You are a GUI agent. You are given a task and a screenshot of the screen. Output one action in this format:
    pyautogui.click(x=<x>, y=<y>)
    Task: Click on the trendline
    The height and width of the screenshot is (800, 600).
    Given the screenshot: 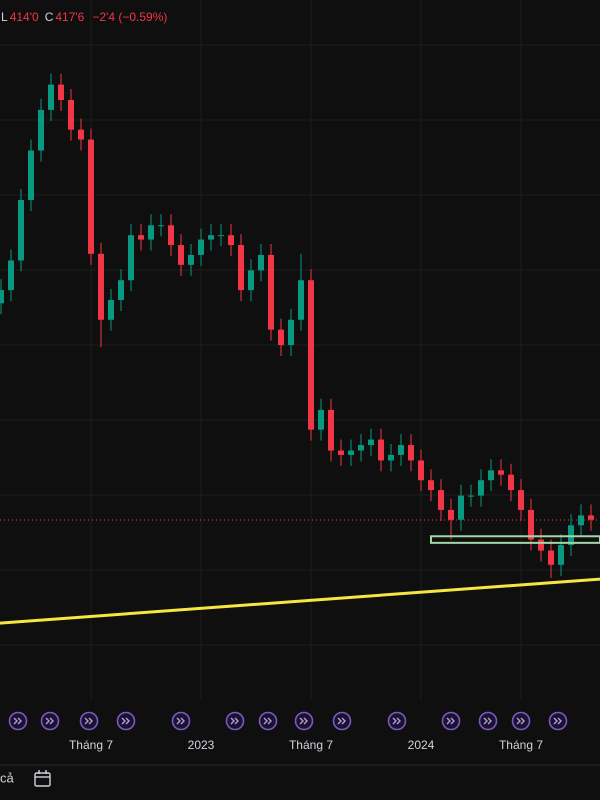 What is the action you would take?
    pyautogui.click(x=300, y=601)
    